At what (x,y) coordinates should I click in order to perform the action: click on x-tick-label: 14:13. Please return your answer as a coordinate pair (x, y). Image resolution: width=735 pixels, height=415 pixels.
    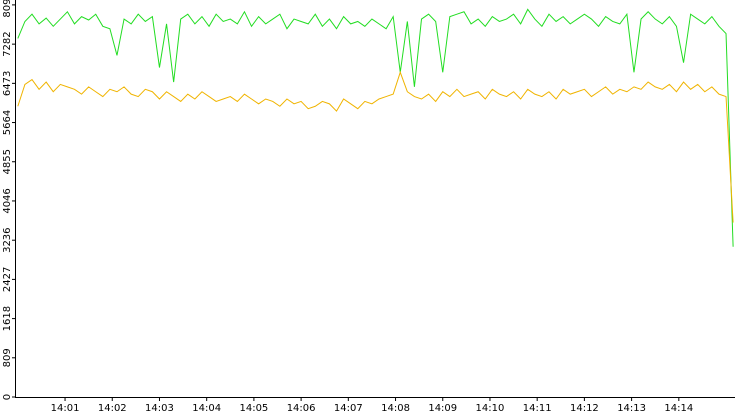
    Looking at the image, I should click on (631, 408).